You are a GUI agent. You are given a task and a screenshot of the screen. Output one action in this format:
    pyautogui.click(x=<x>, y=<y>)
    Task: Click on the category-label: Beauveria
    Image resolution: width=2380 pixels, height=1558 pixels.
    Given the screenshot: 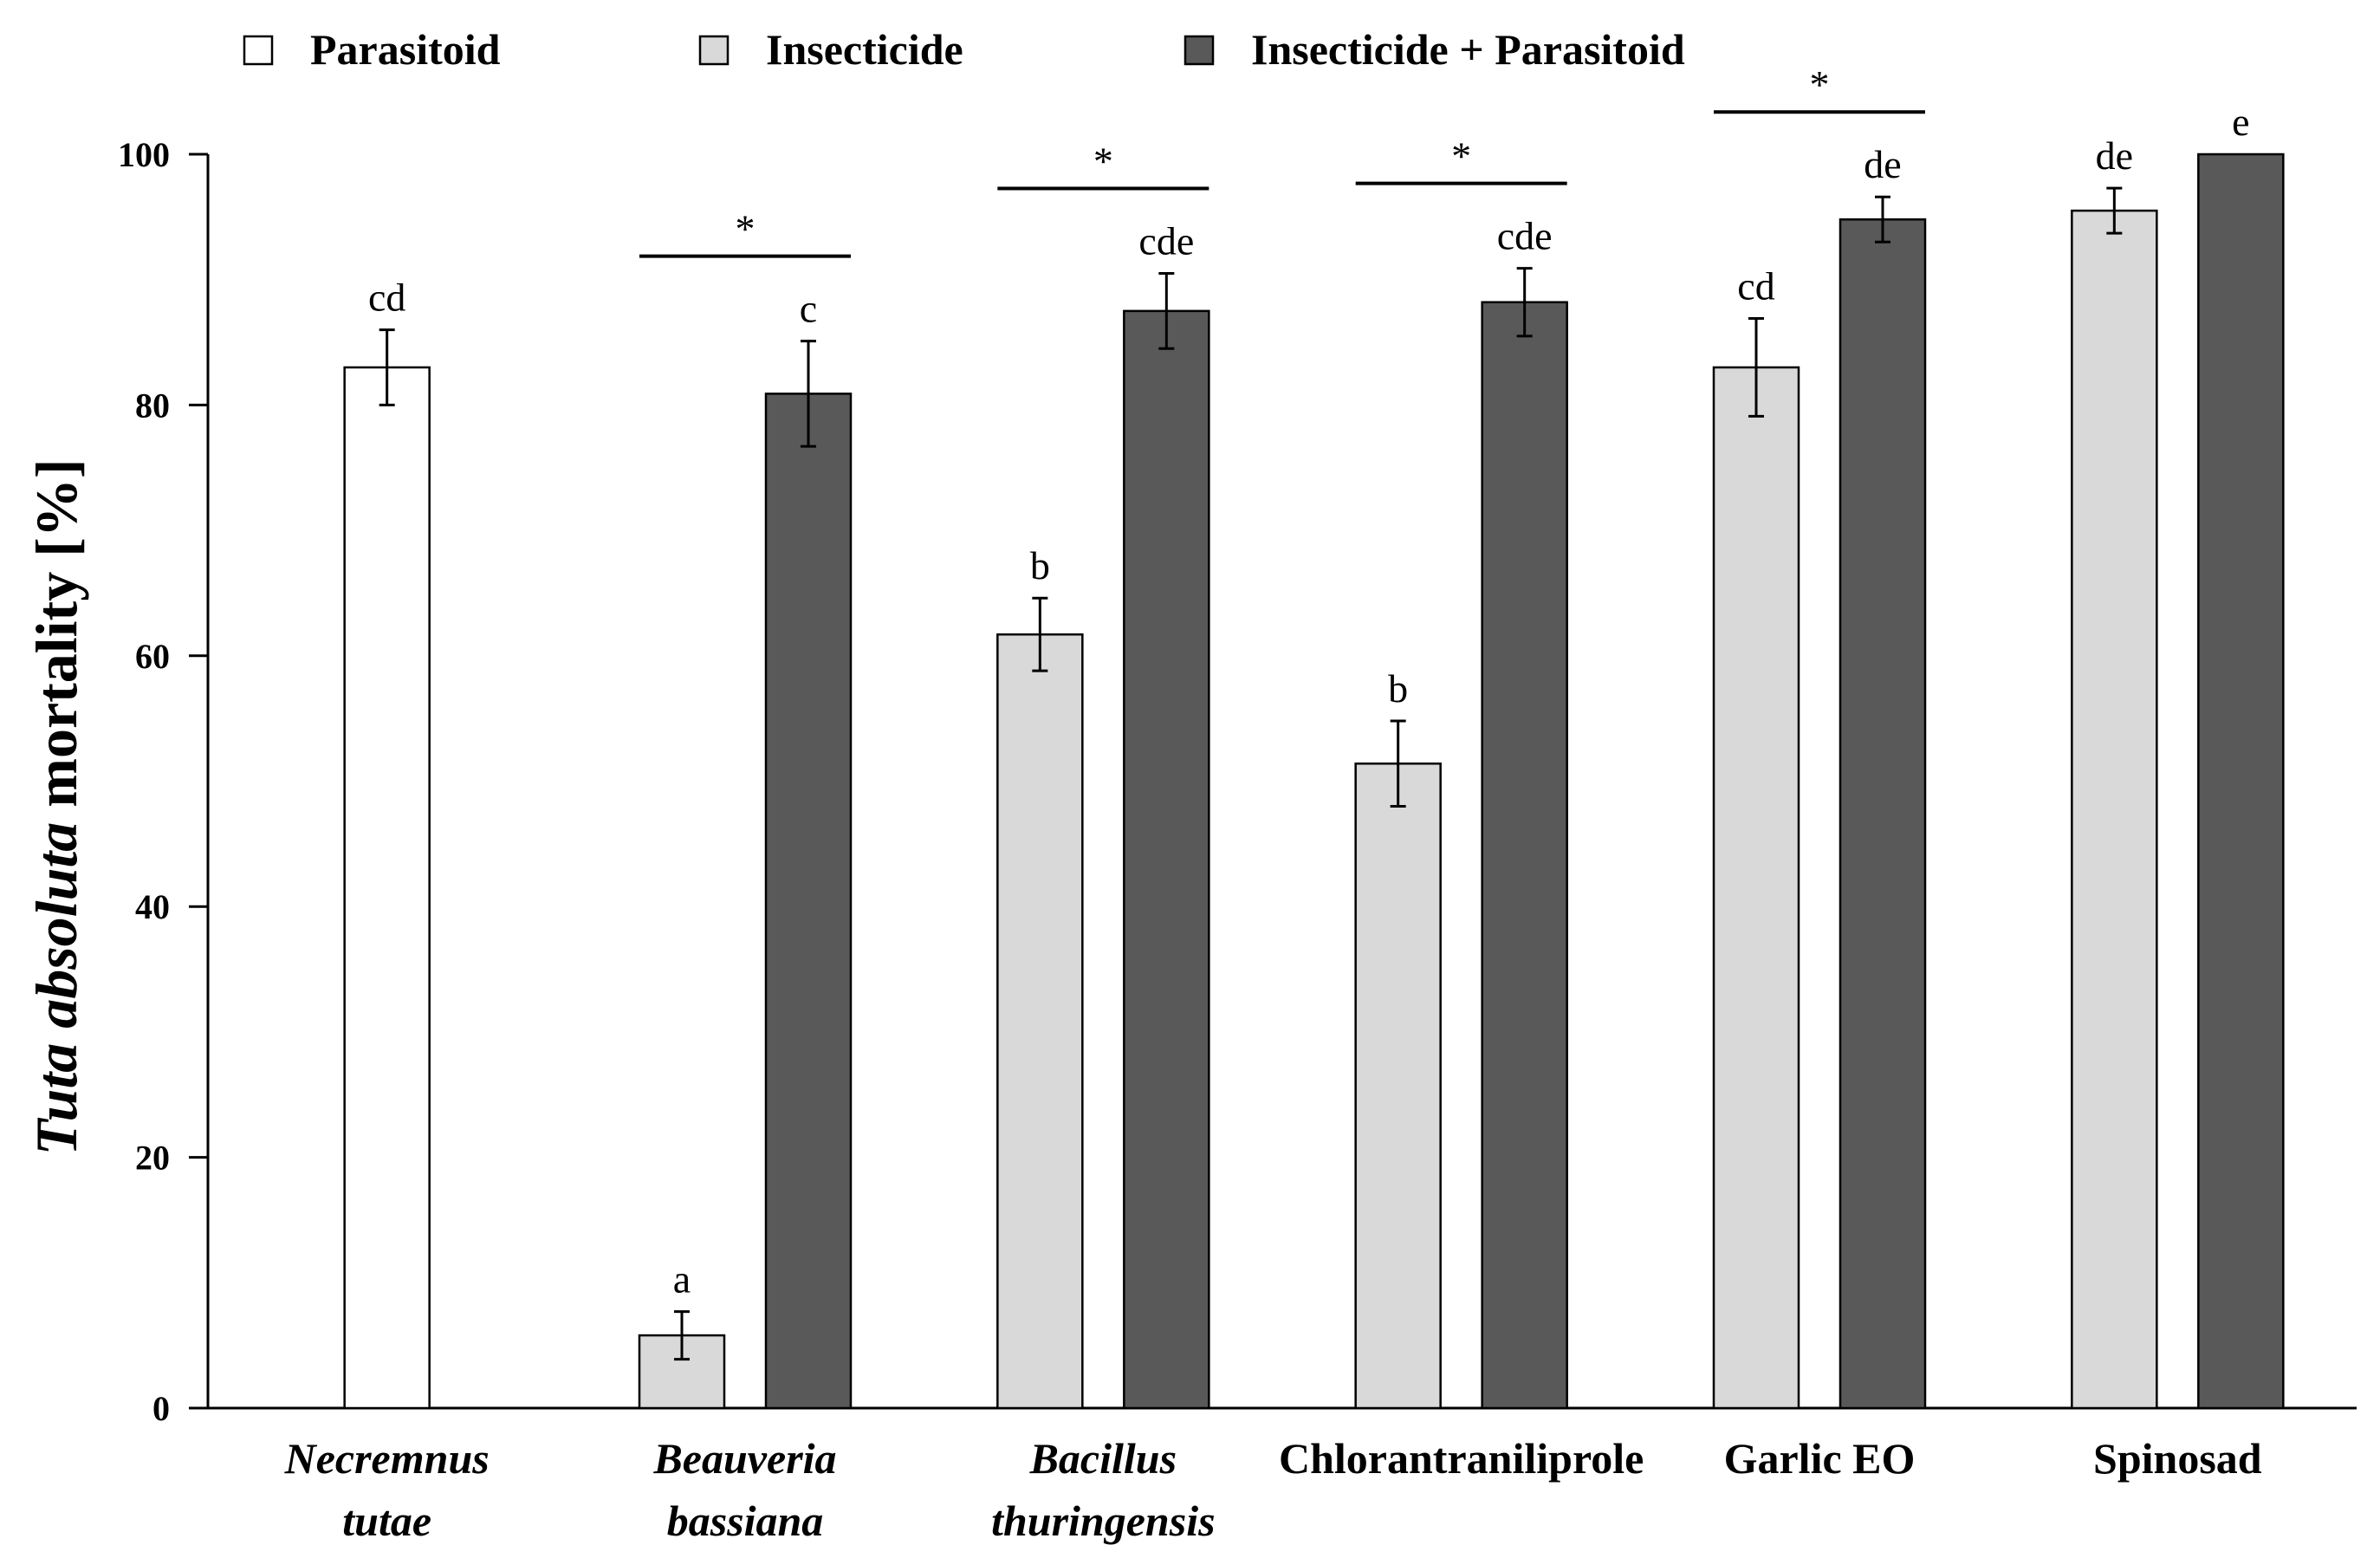 What is the action you would take?
    pyautogui.click(x=744, y=1458)
    